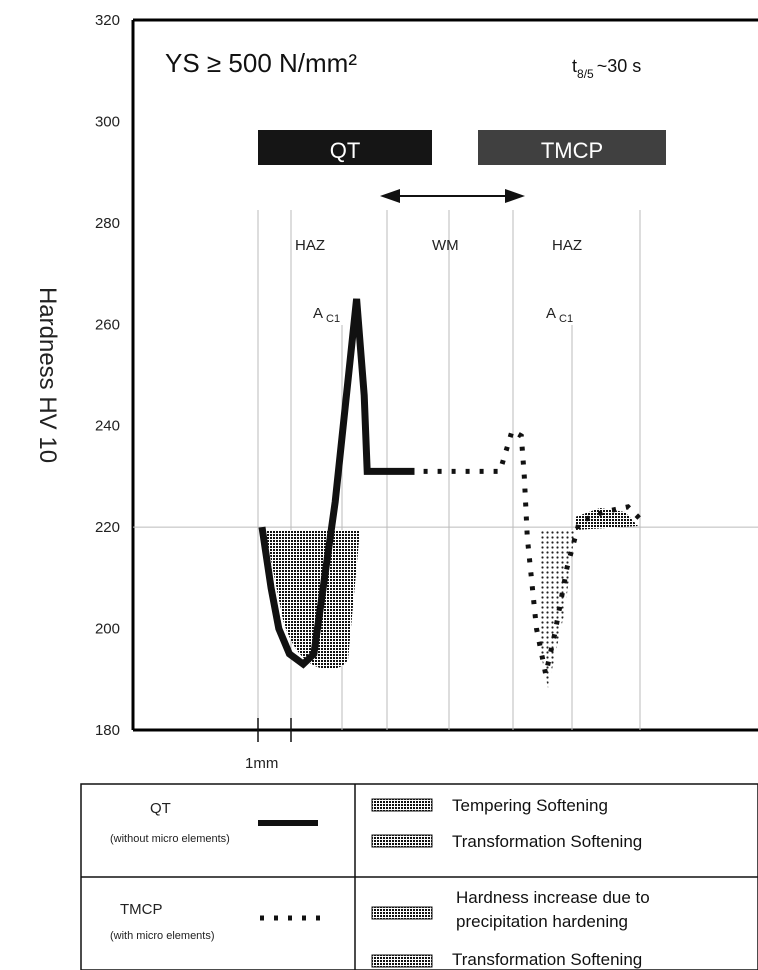 The image size is (758, 970). What do you see at coordinates (567, 245) in the screenshot?
I see `zone-label-haz-right: HAZ` at bounding box center [567, 245].